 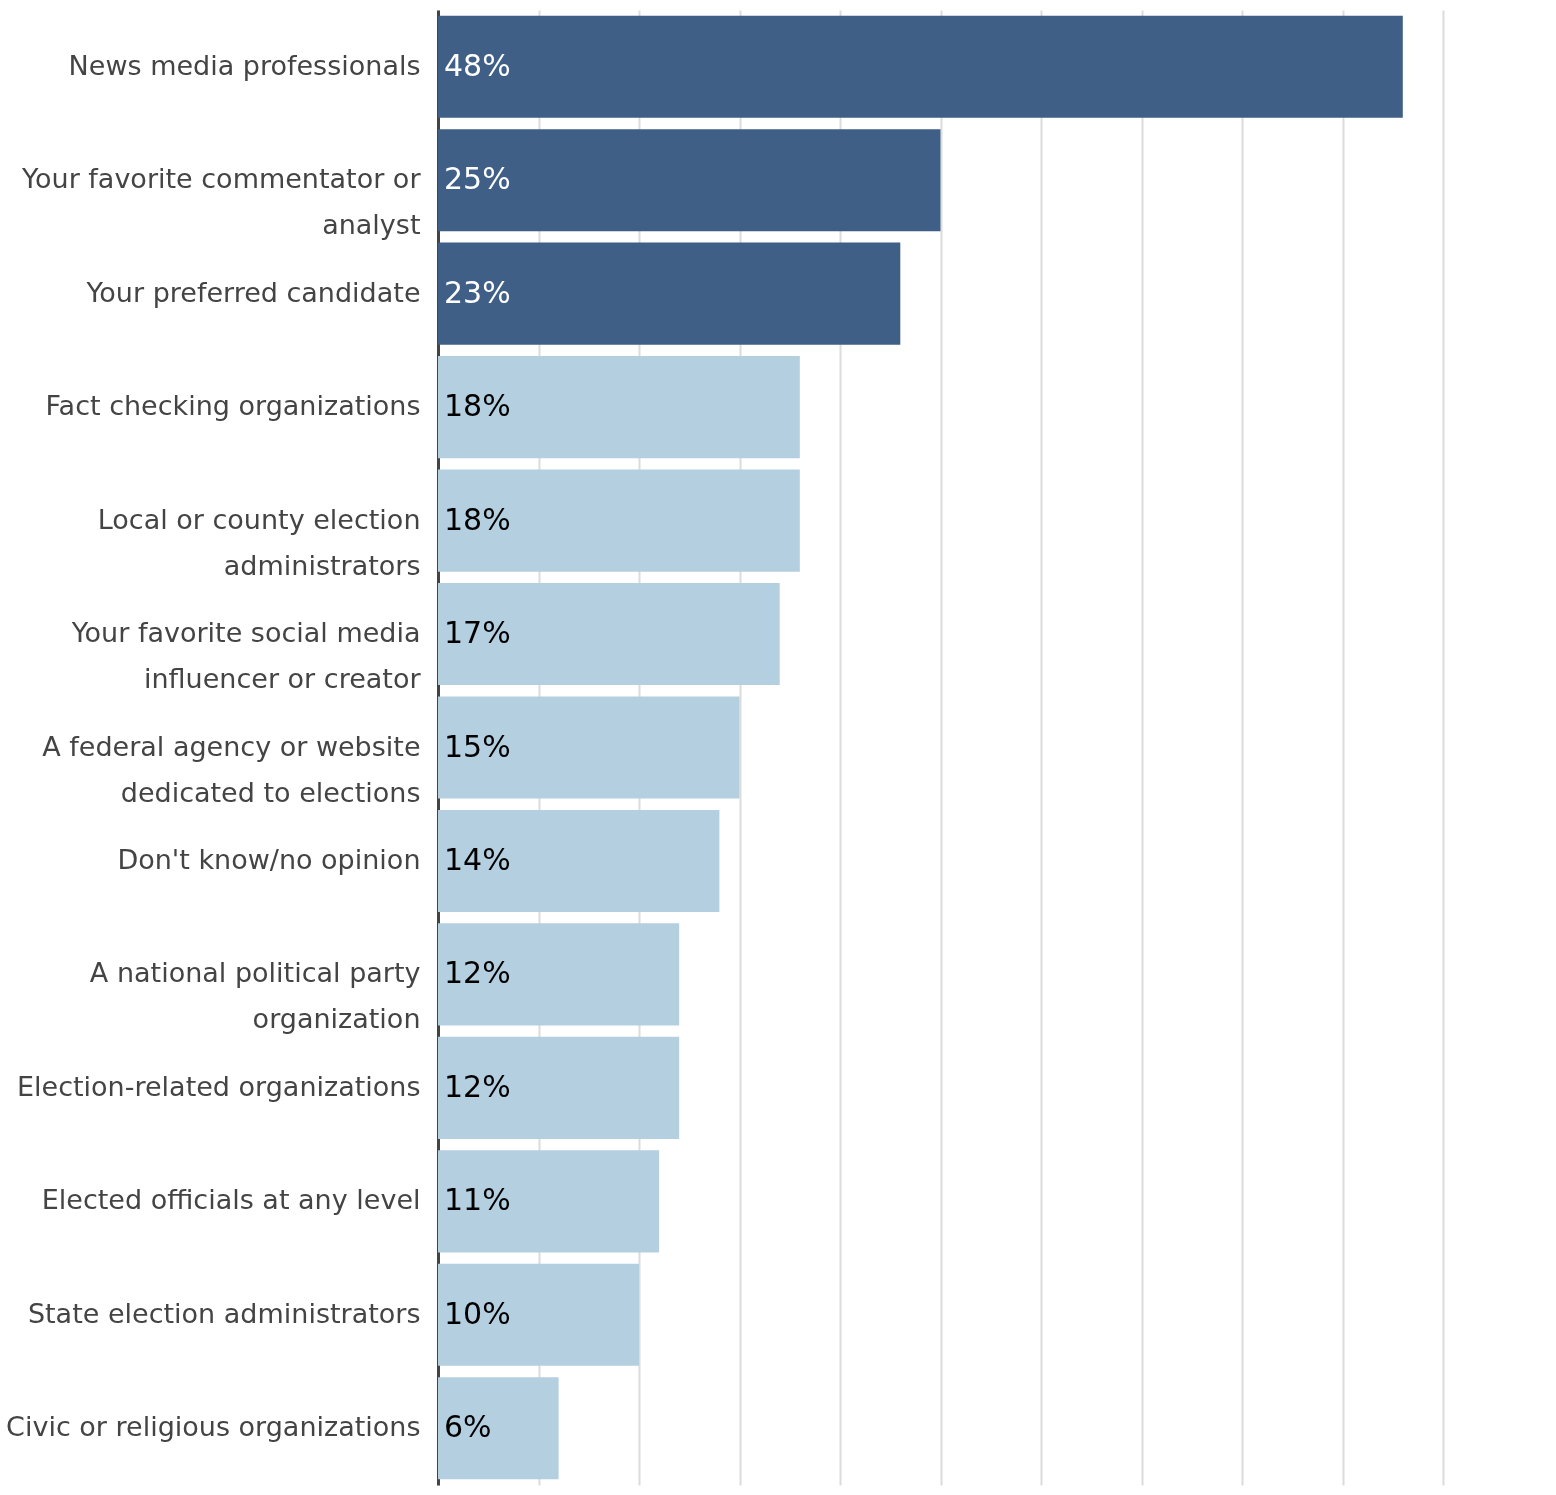 I want to click on data-label: 14%, so click(x=477, y=859).